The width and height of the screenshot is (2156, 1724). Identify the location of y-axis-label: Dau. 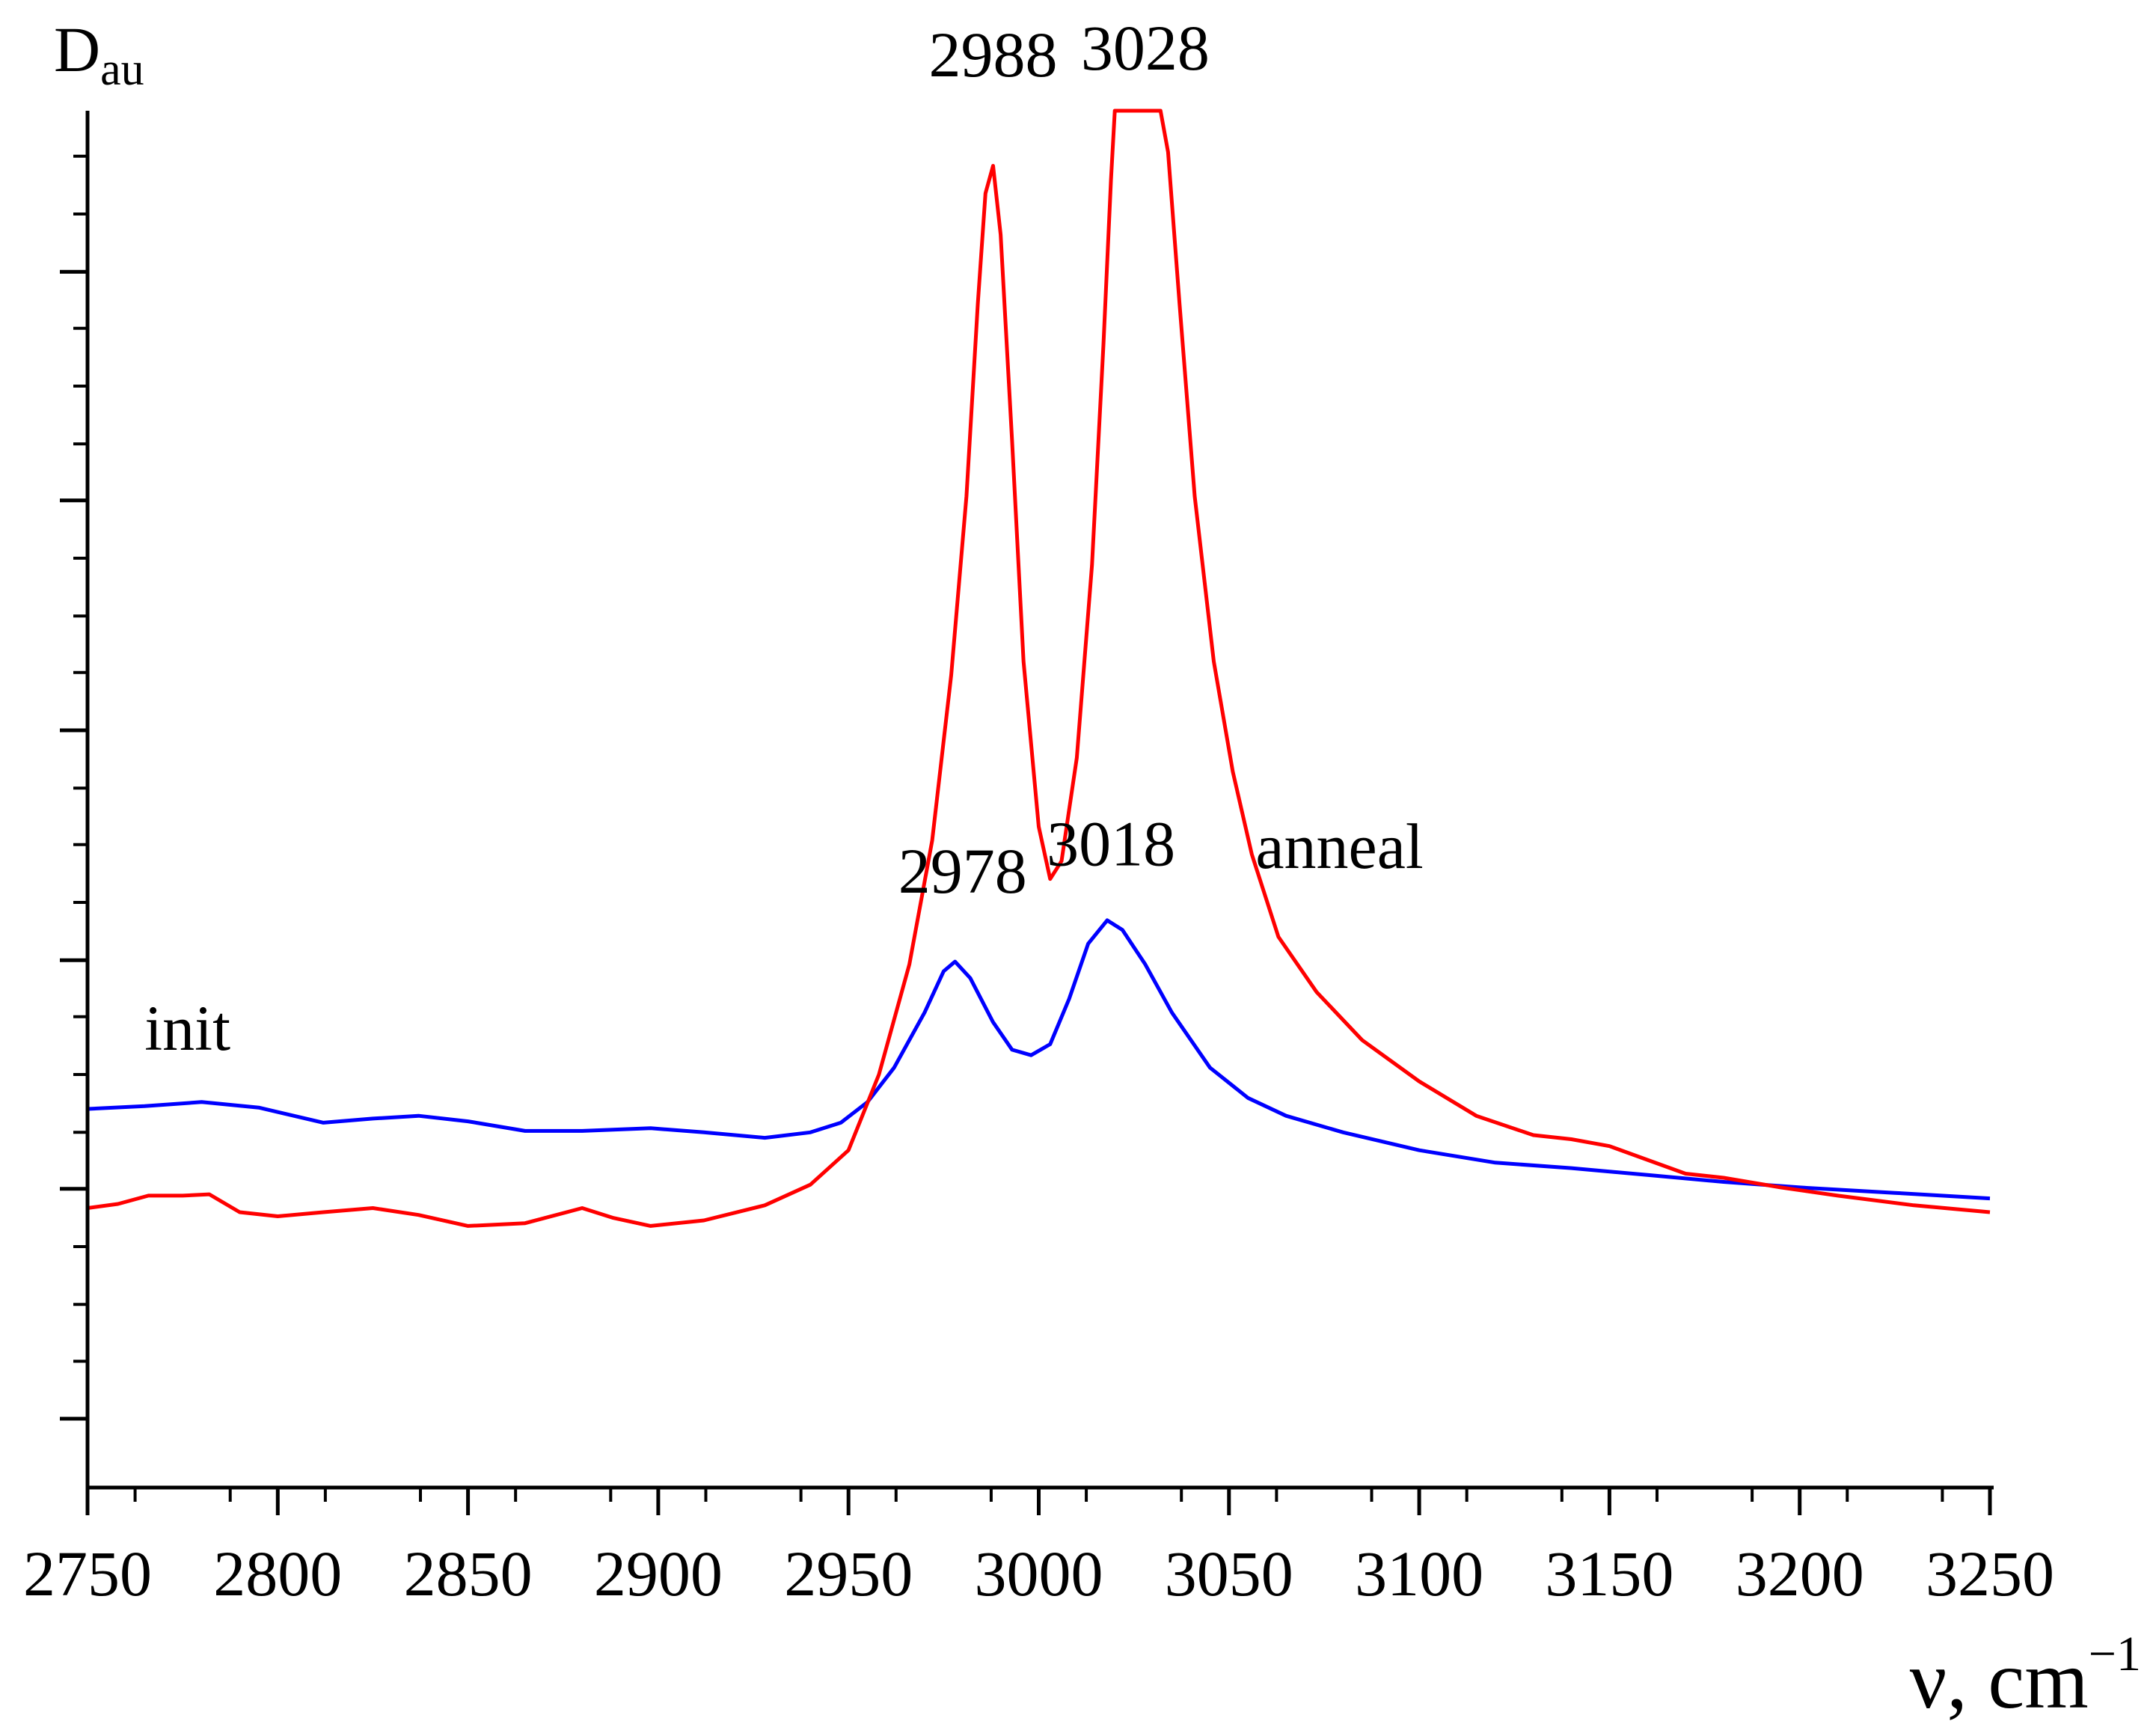
(99, 54).